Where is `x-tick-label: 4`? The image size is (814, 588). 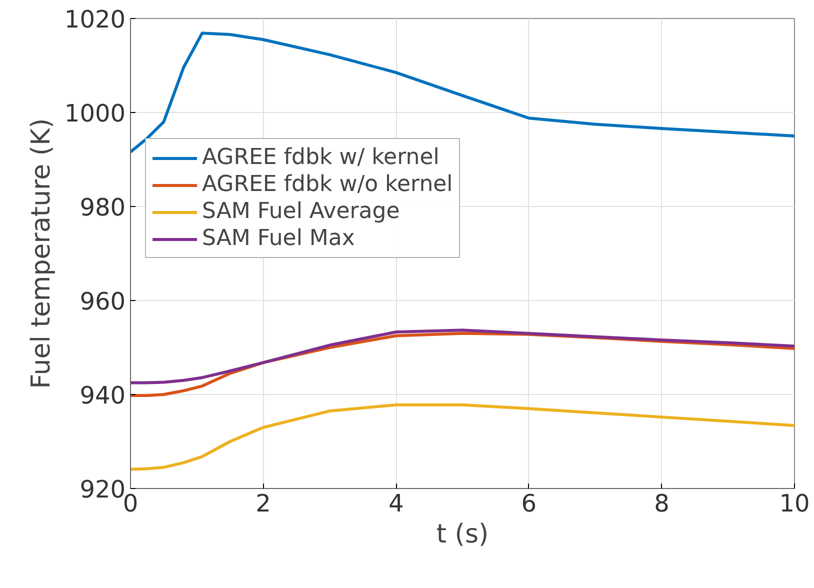 x-tick-label: 4 is located at coordinates (396, 504).